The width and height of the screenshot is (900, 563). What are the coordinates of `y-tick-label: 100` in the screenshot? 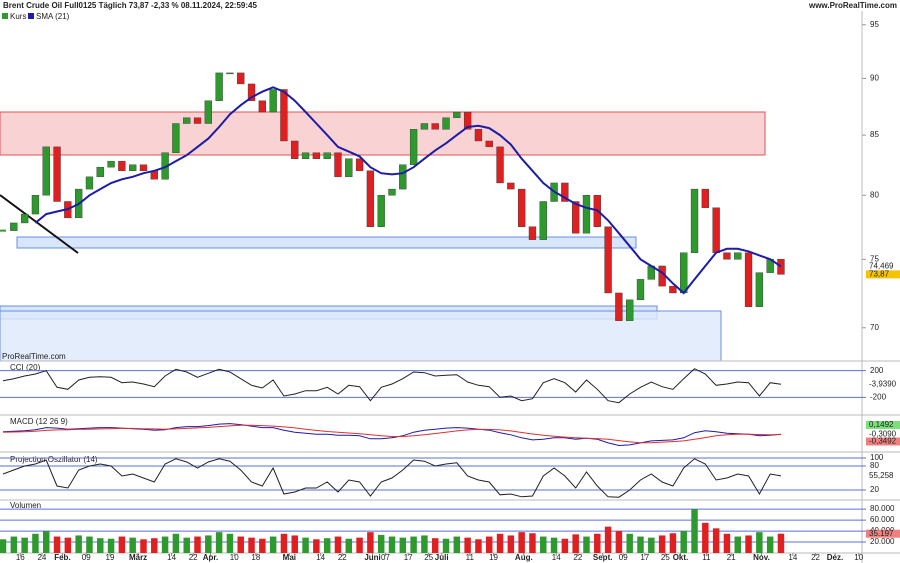 It's located at (877, 457).